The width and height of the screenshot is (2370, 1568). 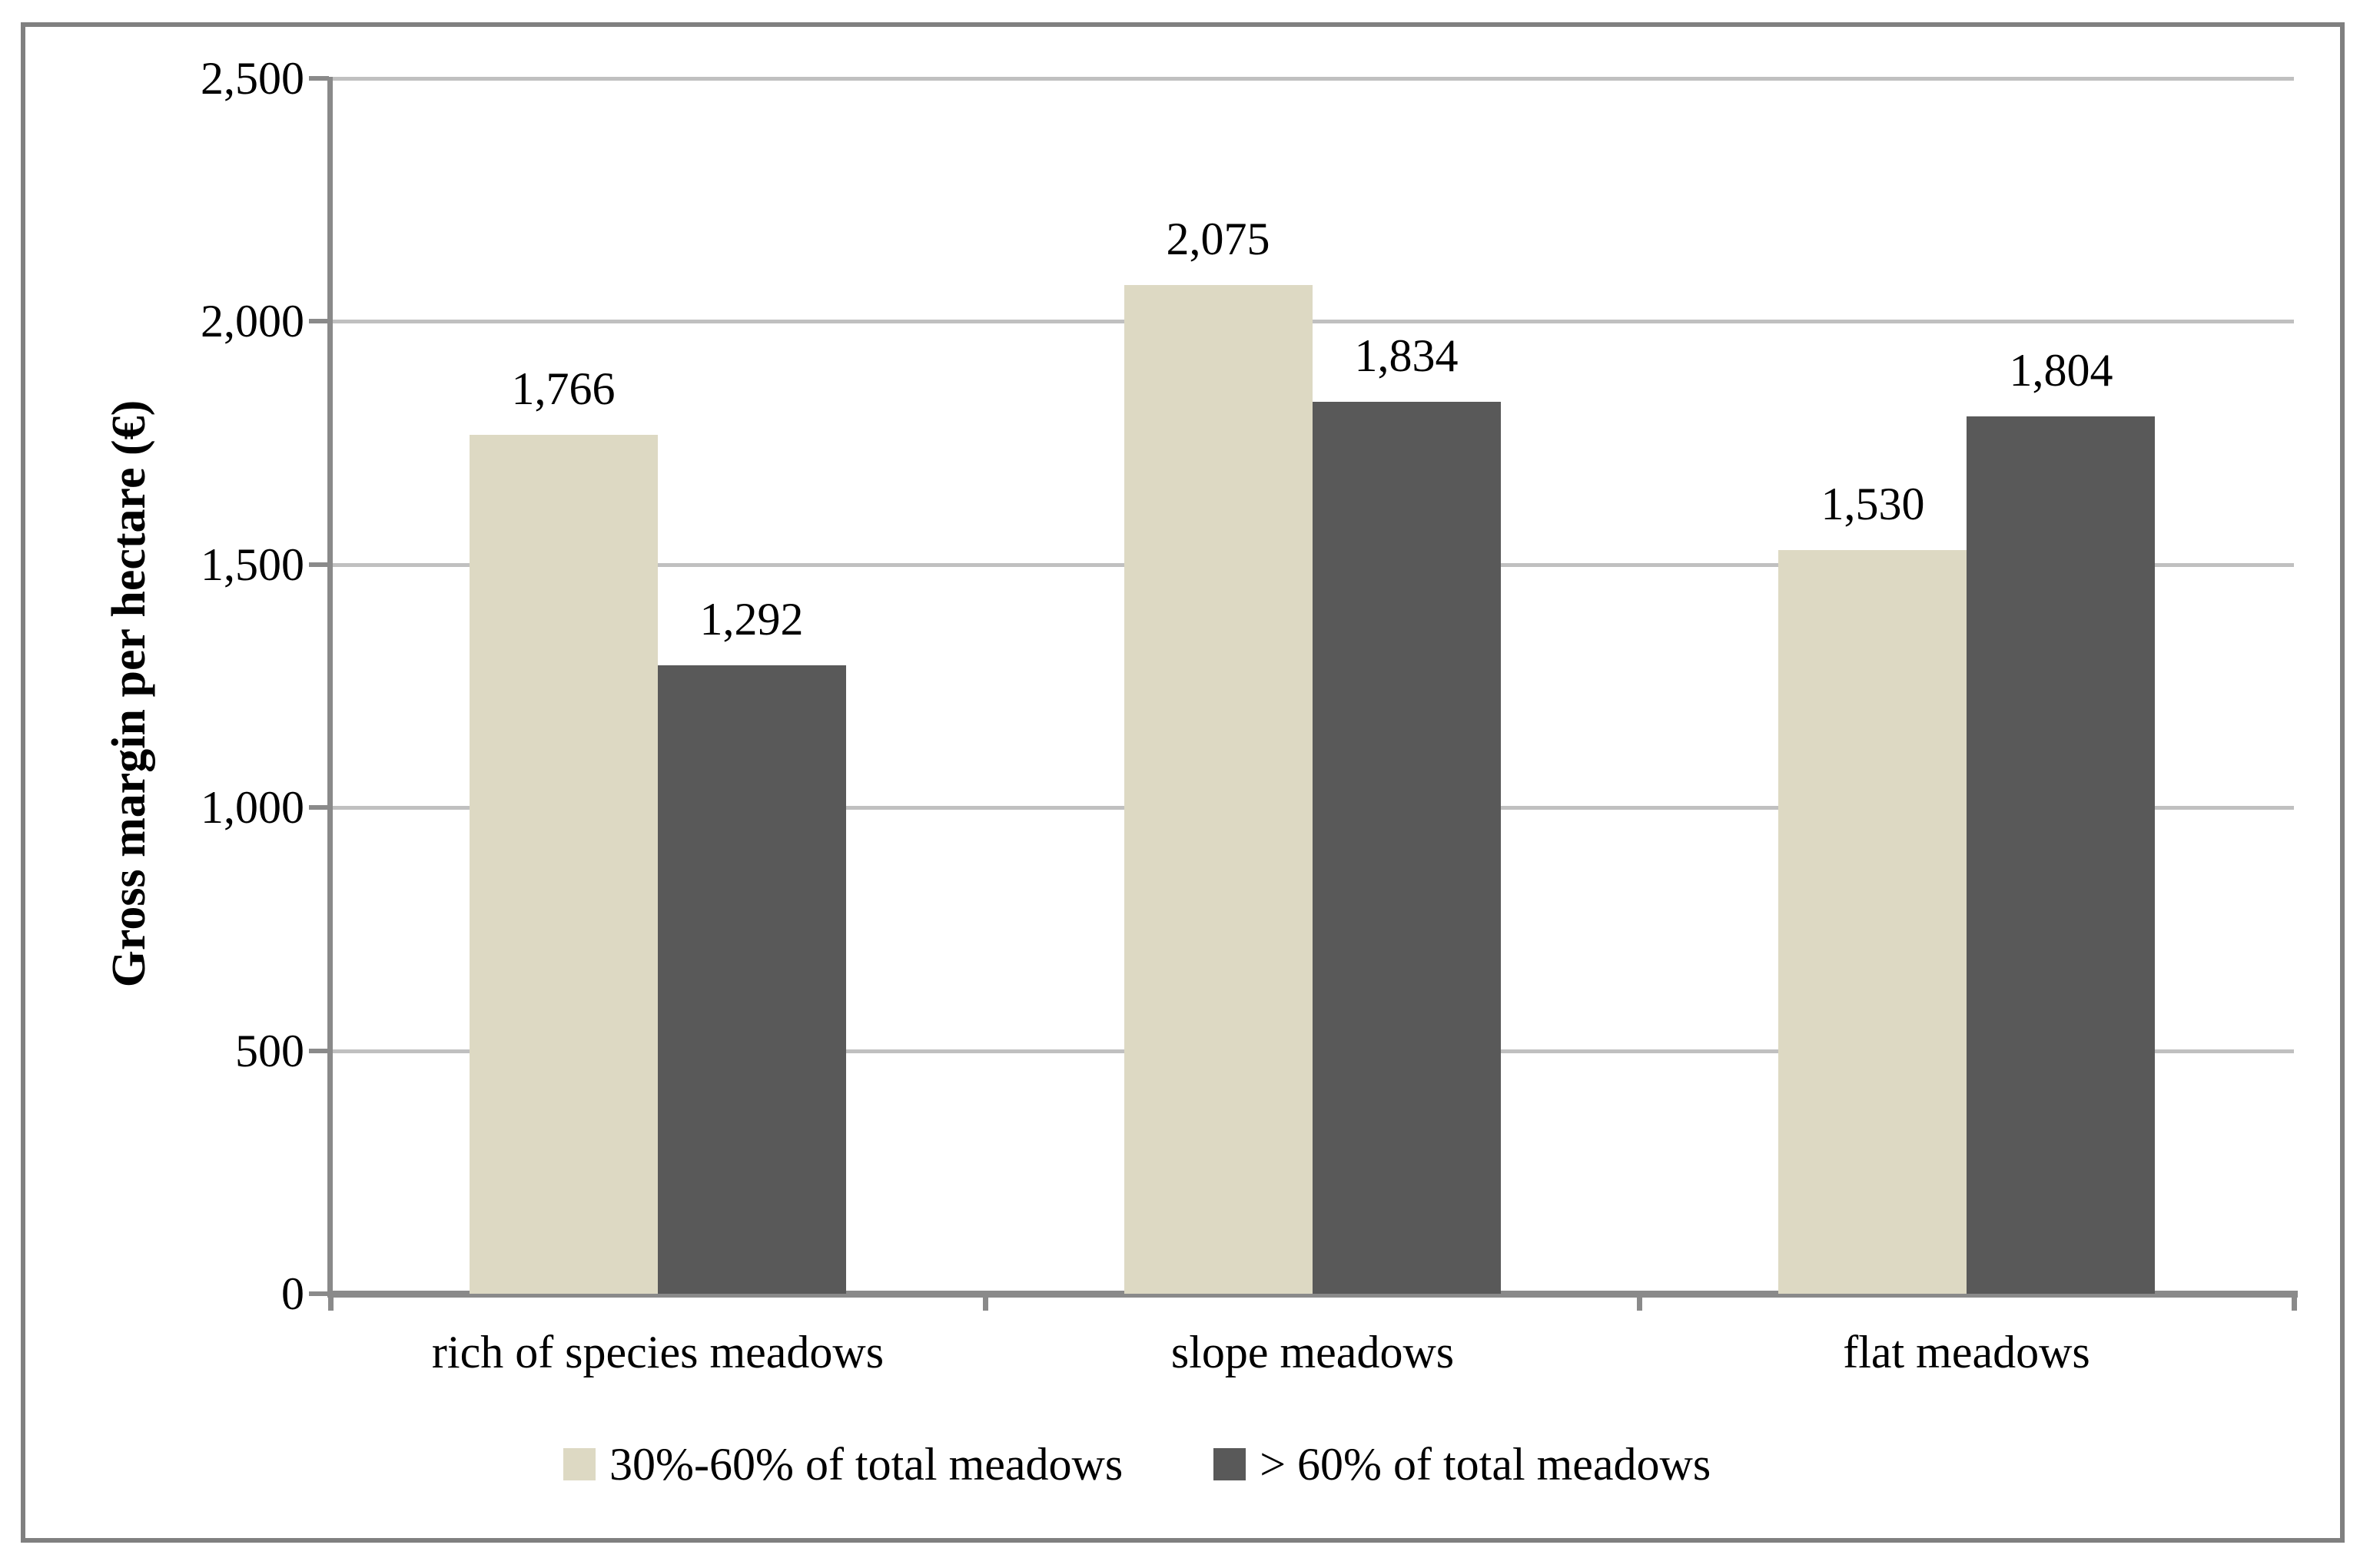 I want to click on legend-entry: > 60% of total meadows, so click(x=1462, y=1464).